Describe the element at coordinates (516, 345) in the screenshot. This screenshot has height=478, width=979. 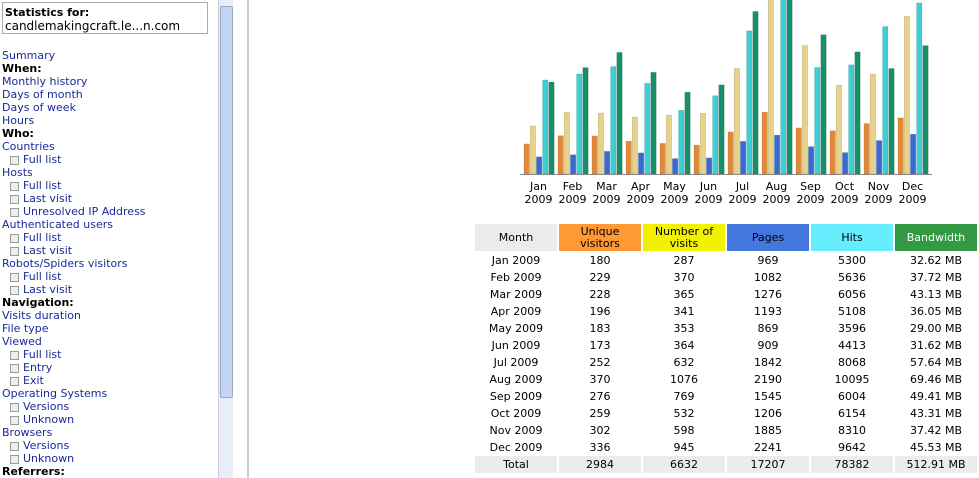
I see `table-cell: Jun 2009` at that location.